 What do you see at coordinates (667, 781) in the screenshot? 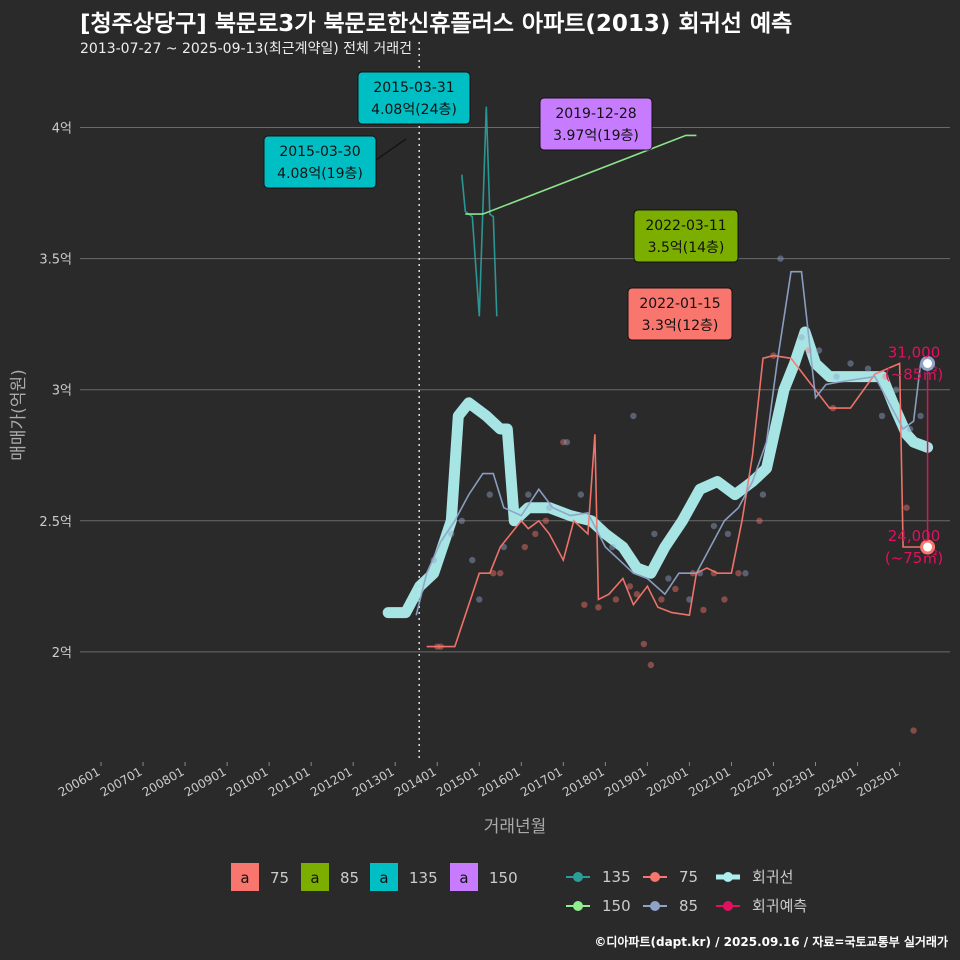
I see `x-tick-label: 202001` at bounding box center [667, 781].